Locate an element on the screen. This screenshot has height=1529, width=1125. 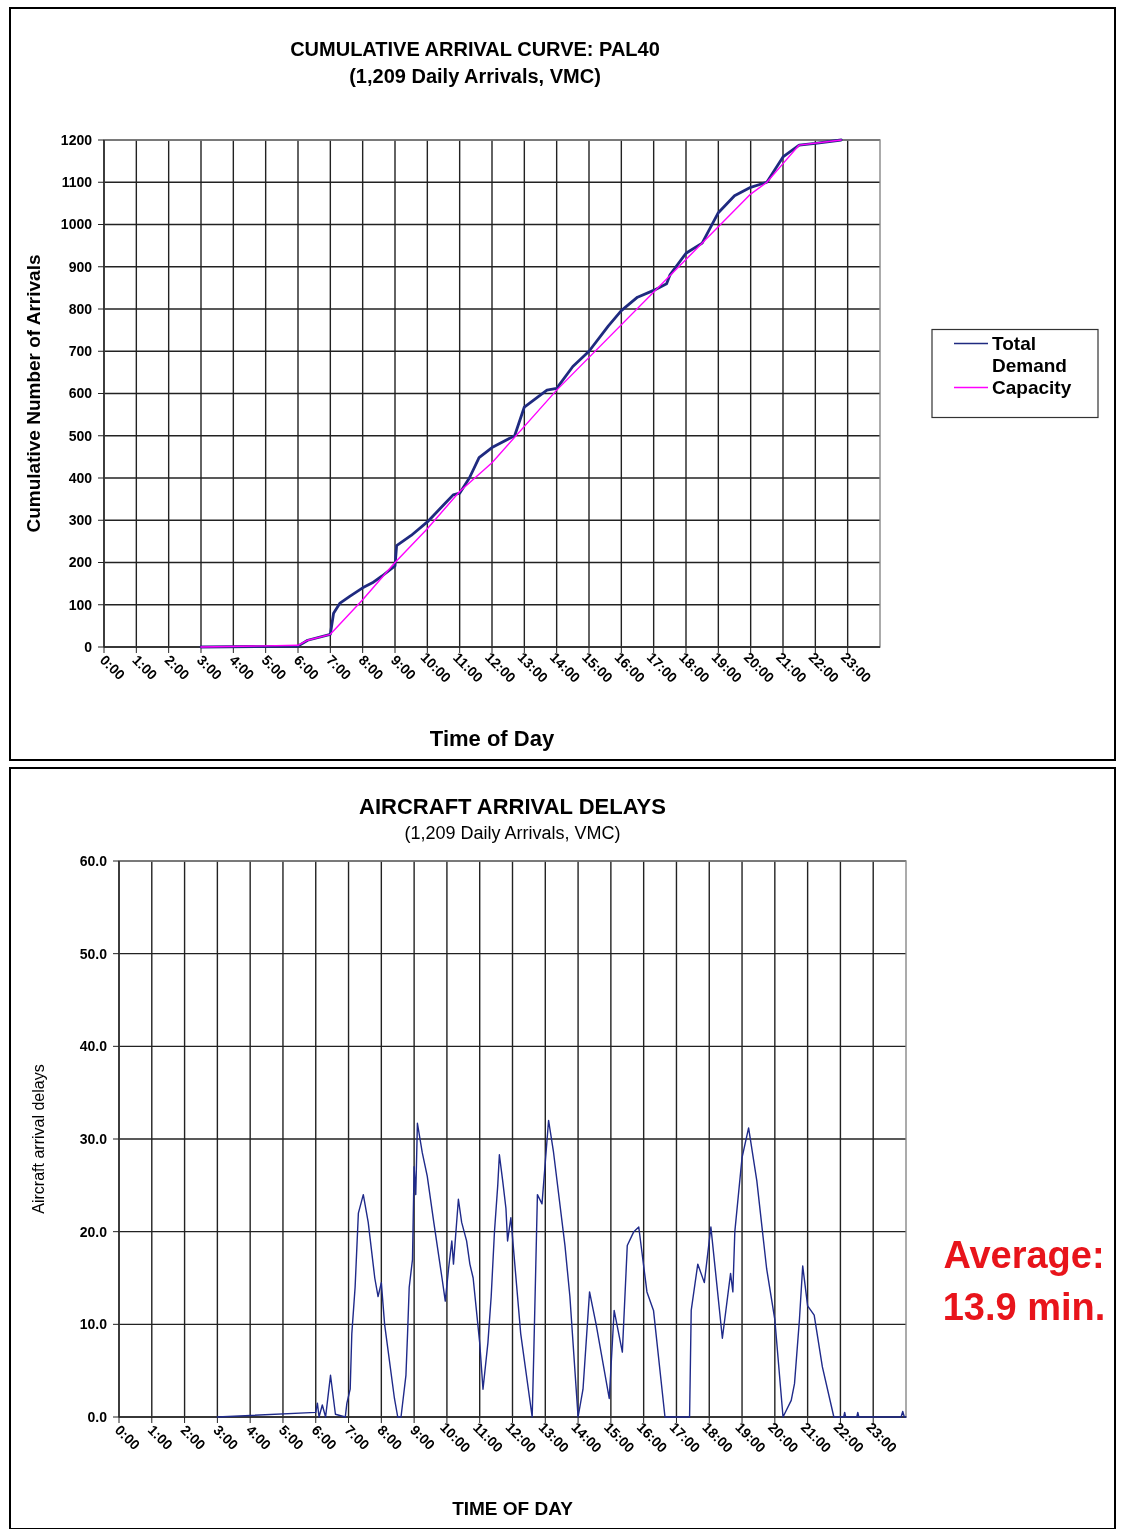
y-tick-label: 800 is located at coordinates (80, 308).